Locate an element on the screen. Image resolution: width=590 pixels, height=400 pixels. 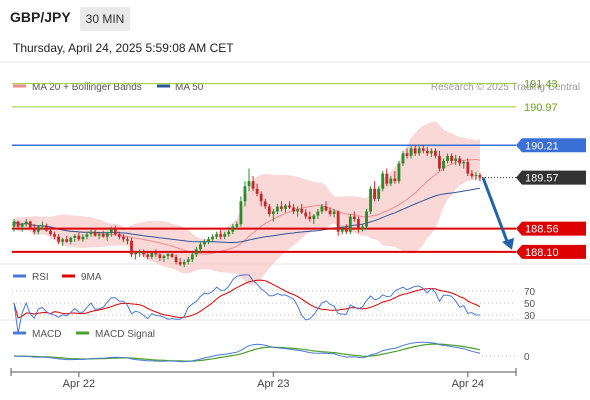
macd-legend-label: MACD is located at coordinates (46, 334).